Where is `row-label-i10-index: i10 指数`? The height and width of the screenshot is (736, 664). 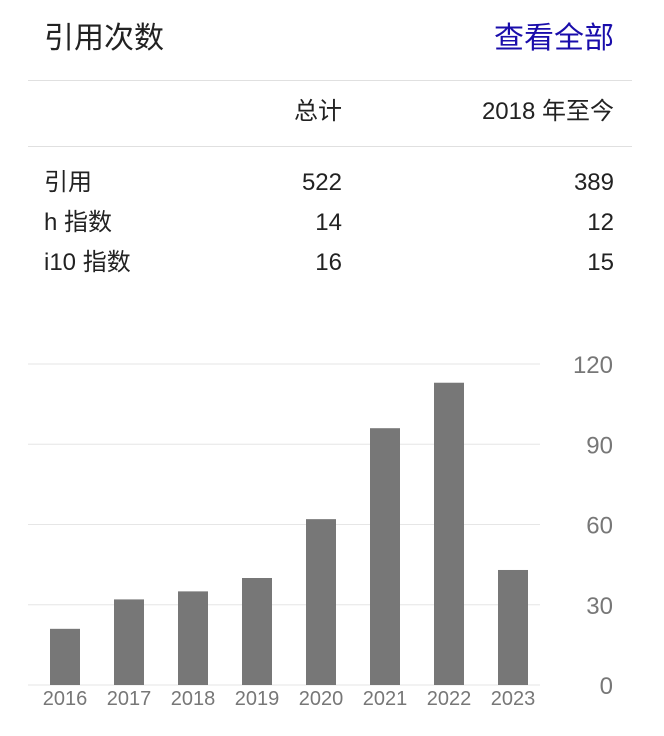
row-label-i10-index: i10 指数 is located at coordinates (87, 262).